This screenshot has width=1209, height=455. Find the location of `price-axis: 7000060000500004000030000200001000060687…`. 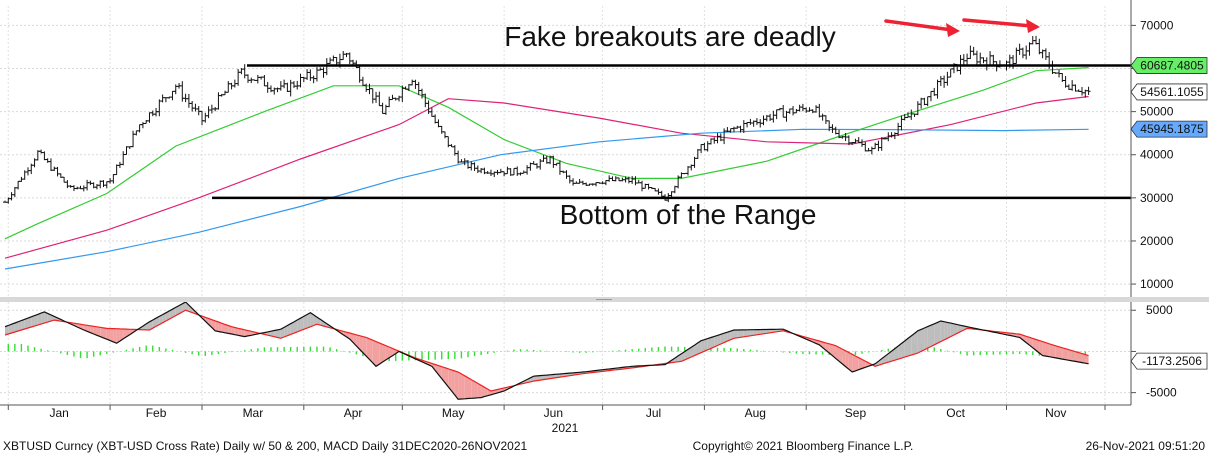

price-axis: 7000060000500004000030000200001000060687… is located at coordinates (1169, 154).